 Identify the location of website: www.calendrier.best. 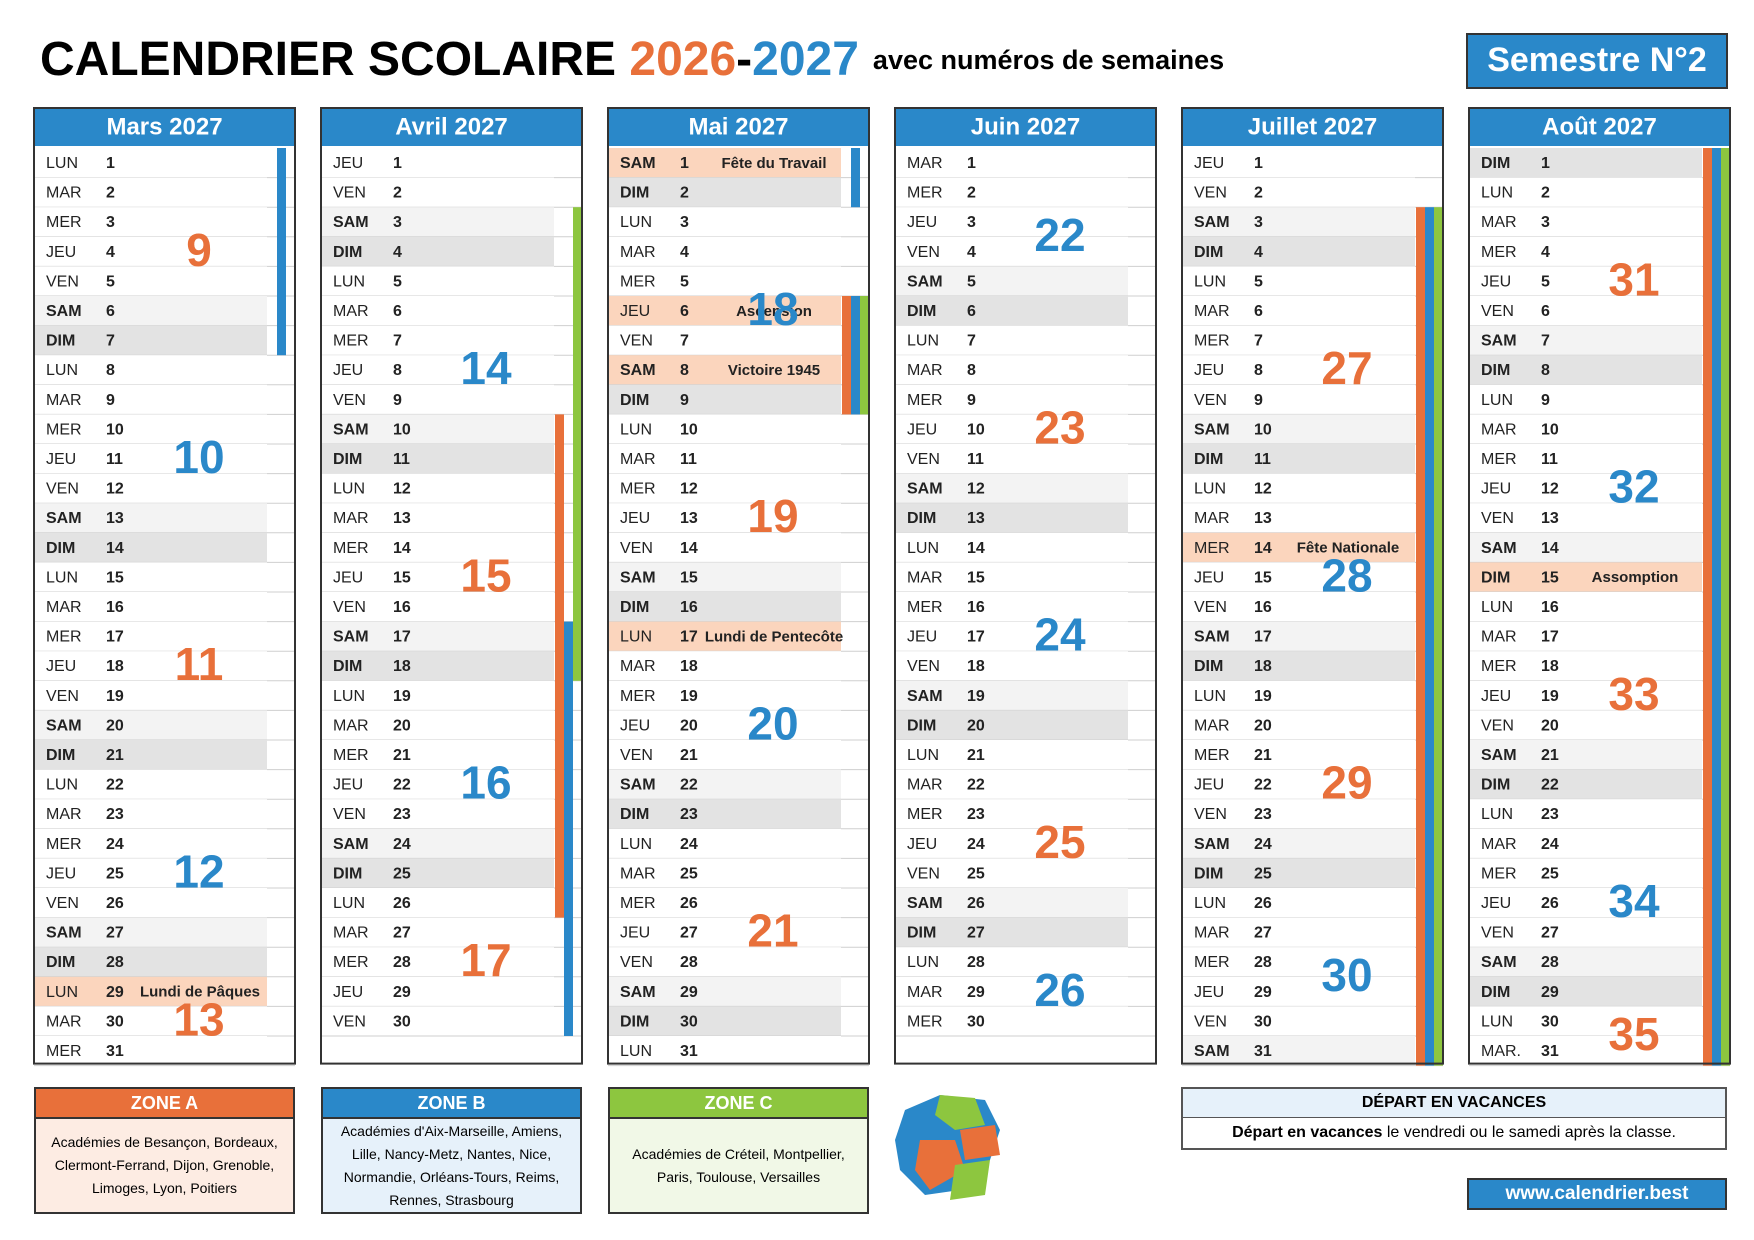
(1597, 1194).